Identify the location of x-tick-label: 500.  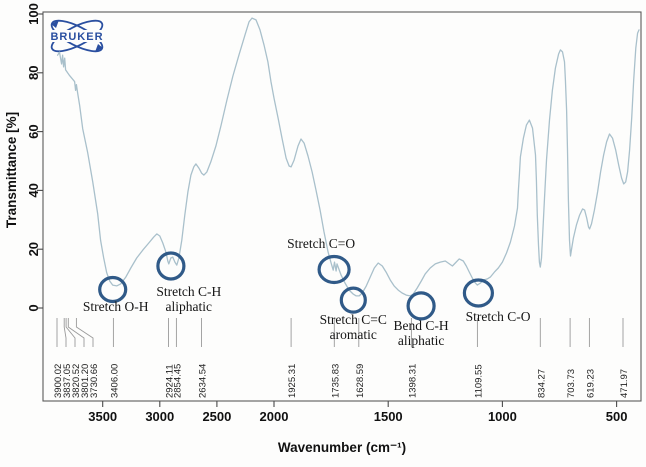
(617, 416).